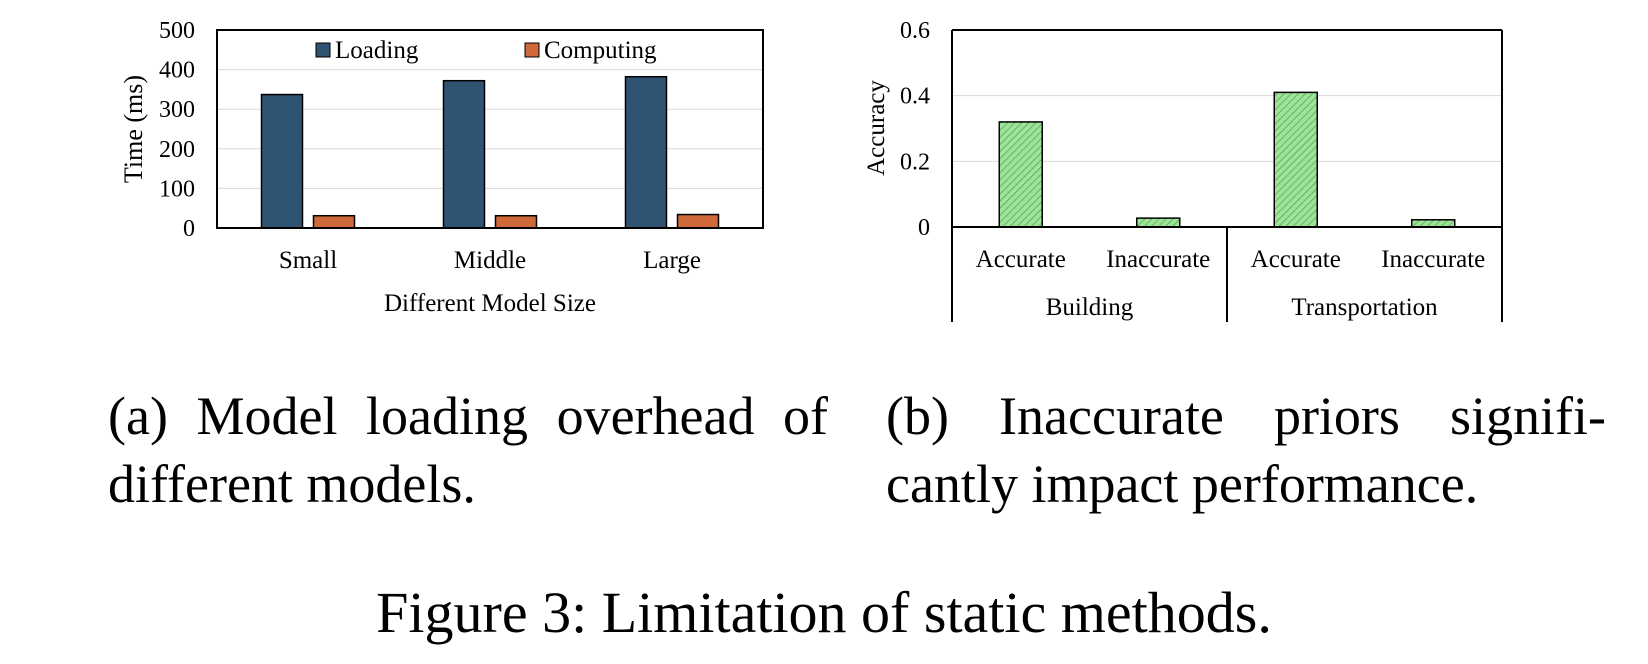 This screenshot has width=1648, height=664. What do you see at coordinates (1433, 223) in the screenshot?
I see `bar-transportation-inaccurate` at bounding box center [1433, 223].